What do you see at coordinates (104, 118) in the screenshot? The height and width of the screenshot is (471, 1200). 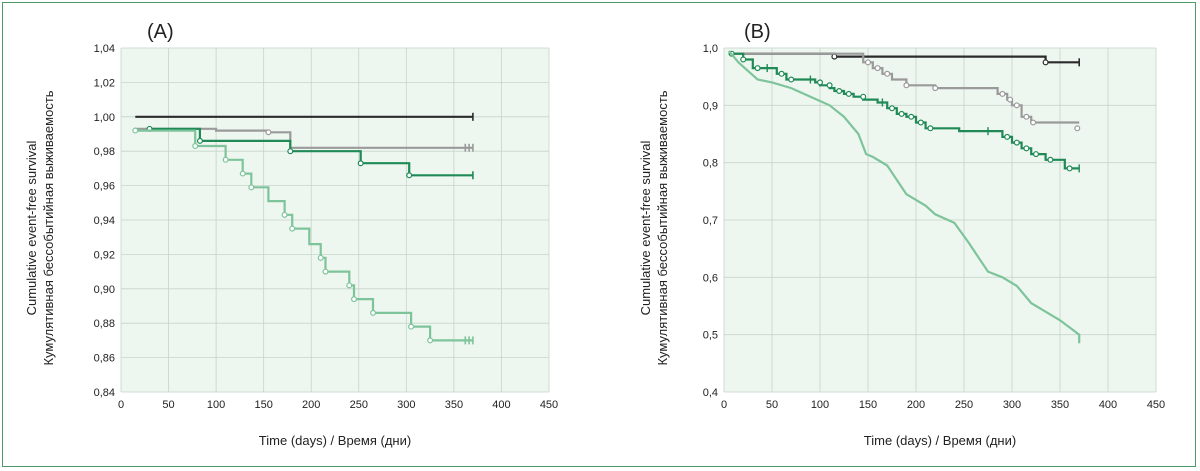 I see `panel-a-y-tick-label: 1,00` at bounding box center [104, 118].